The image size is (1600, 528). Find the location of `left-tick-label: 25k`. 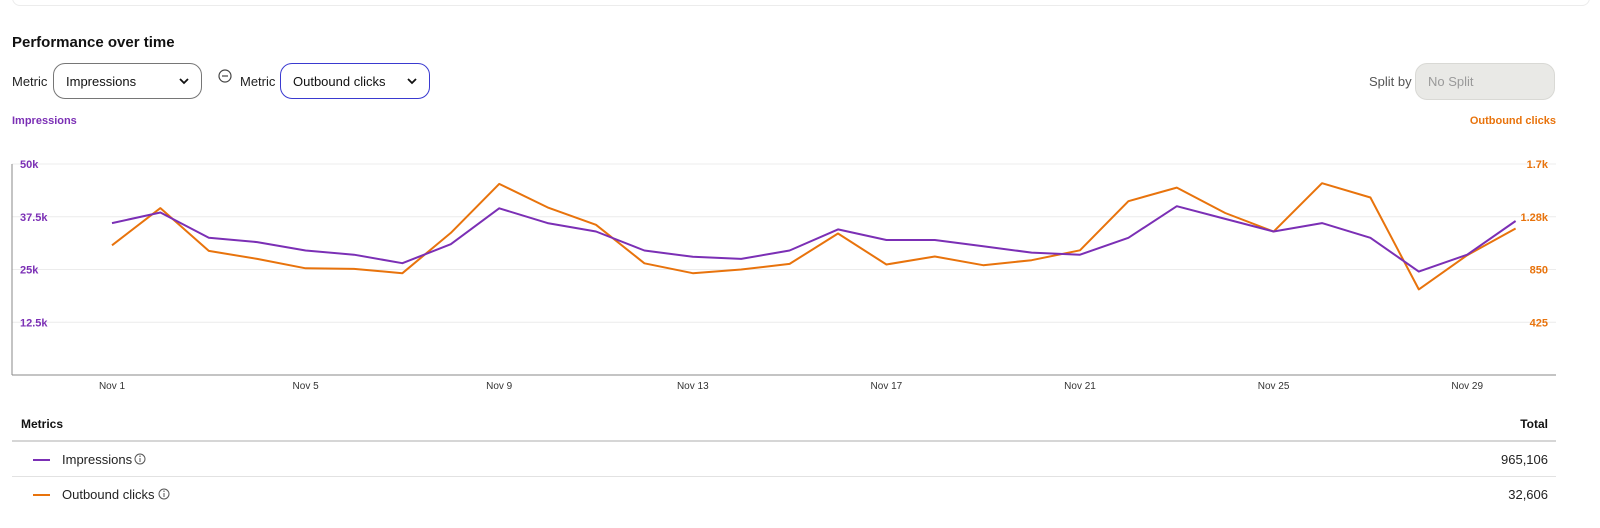

left-tick-label: 25k is located at coordinates (29, 271).